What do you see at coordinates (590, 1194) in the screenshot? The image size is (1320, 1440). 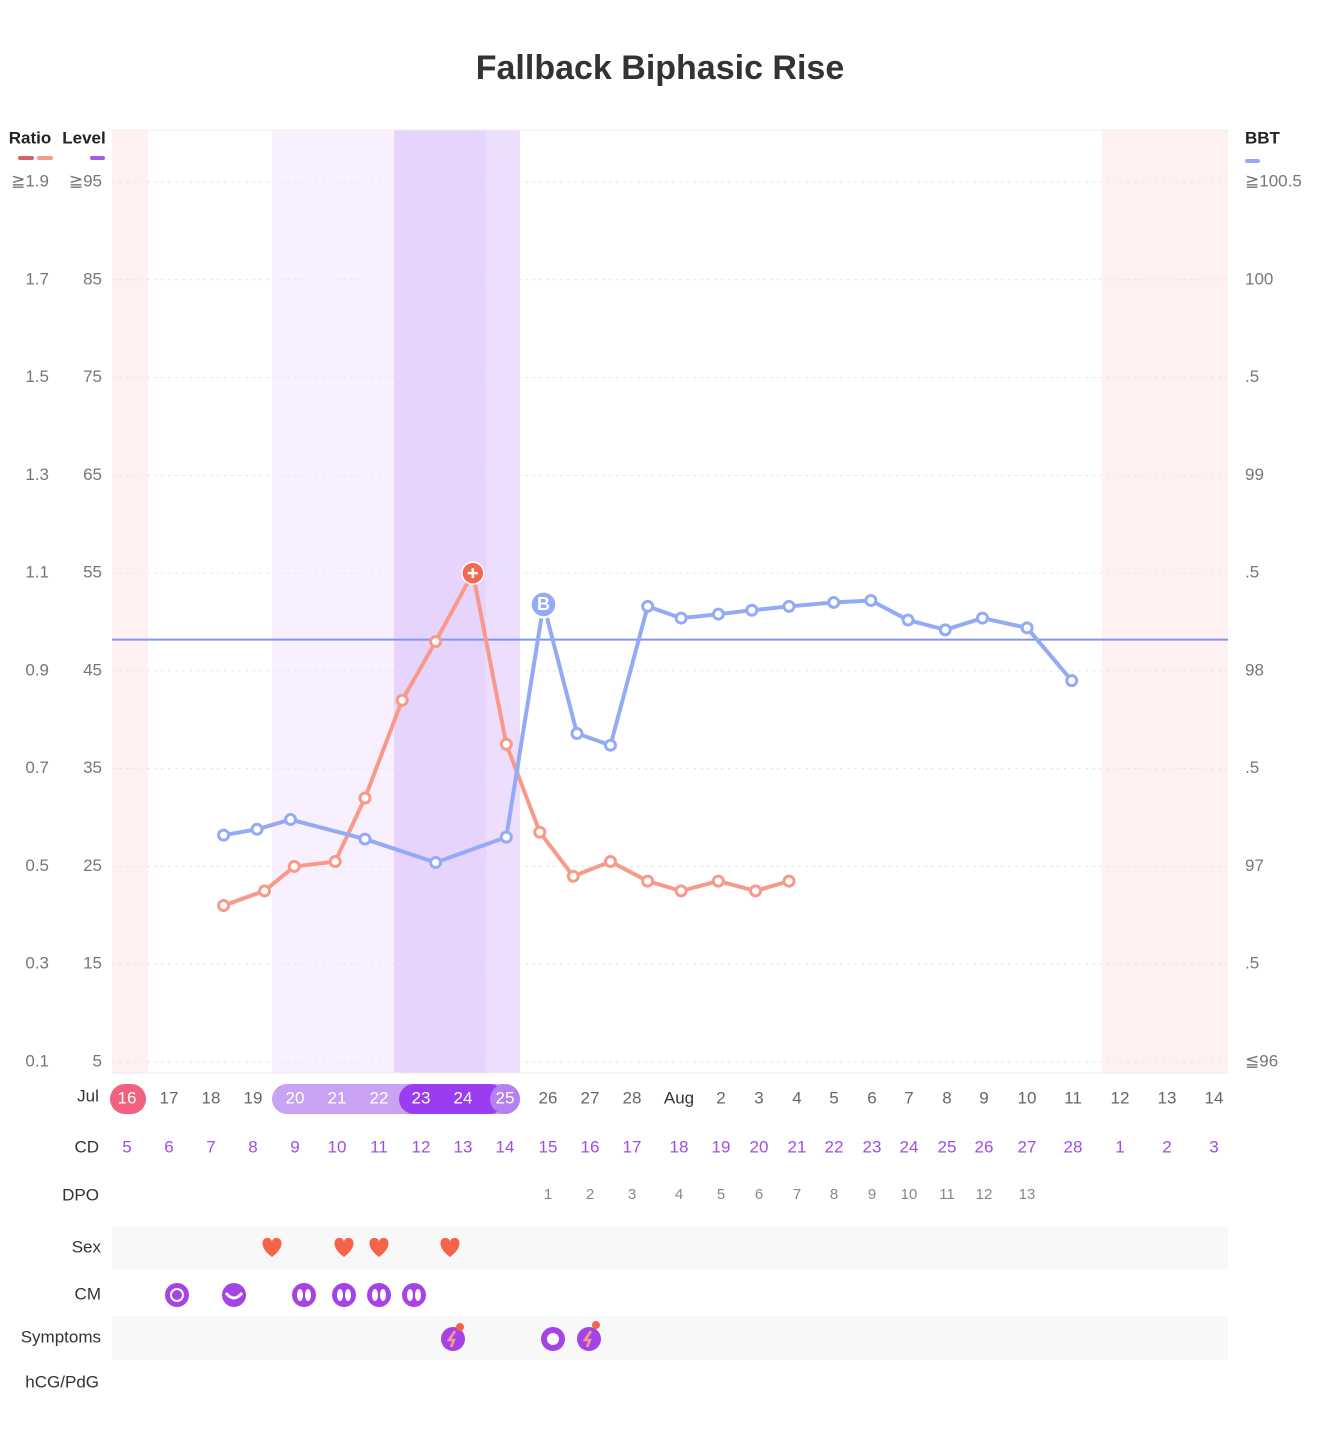 I see `dpo-label: 2` at bounding box center [590, 1194].